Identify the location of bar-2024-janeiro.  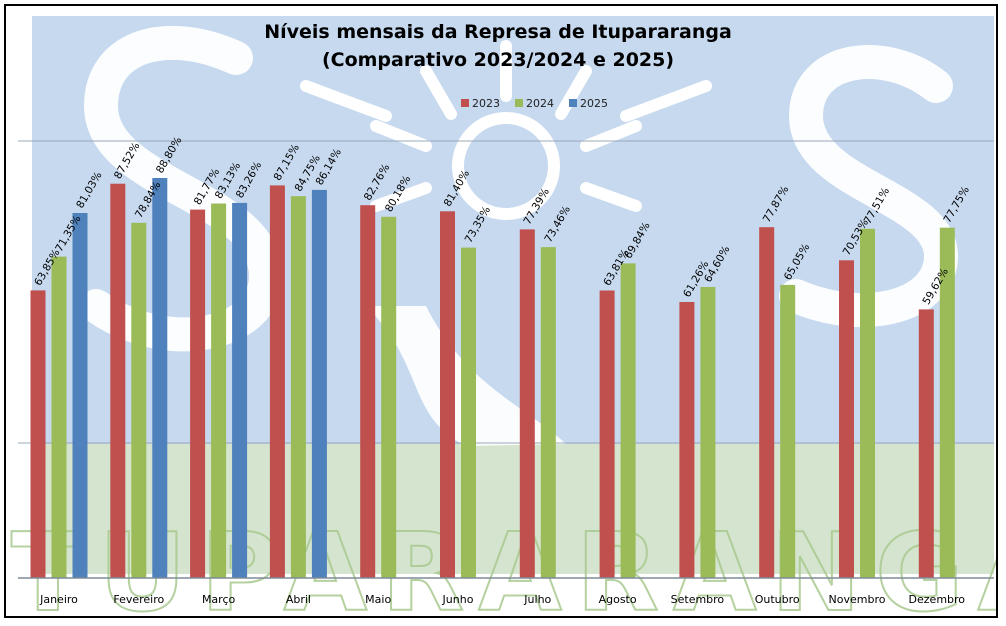
(59, 417).